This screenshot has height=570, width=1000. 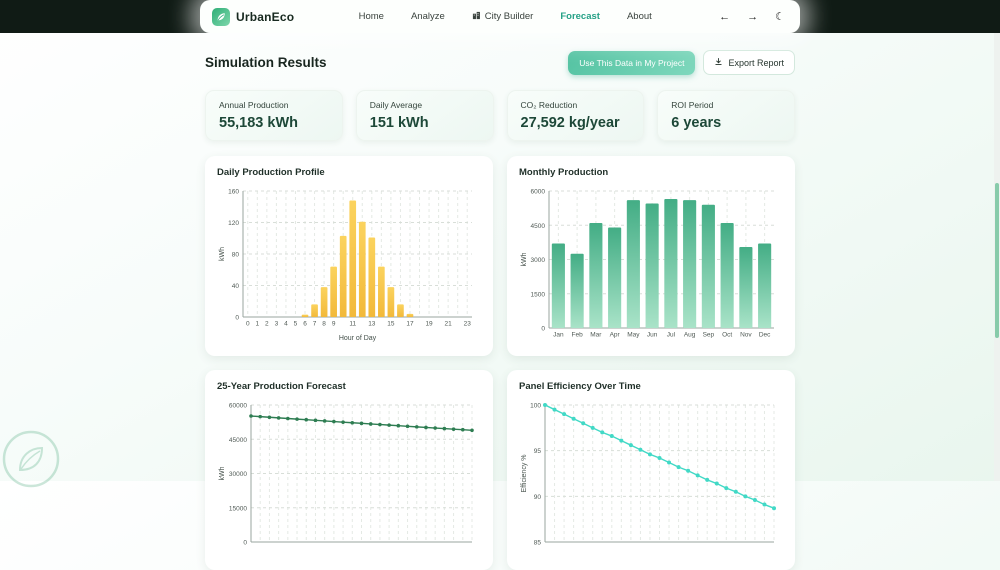 I want to click on page-title: Simulation Results, so click(x=266, y=62).